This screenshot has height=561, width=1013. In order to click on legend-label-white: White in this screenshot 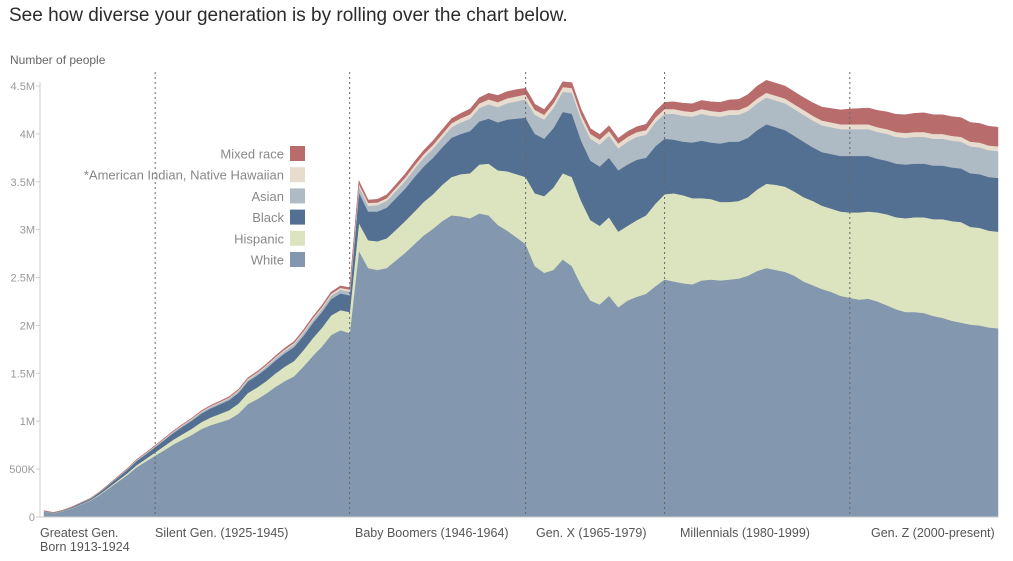, I will do `click(267, 260)`.